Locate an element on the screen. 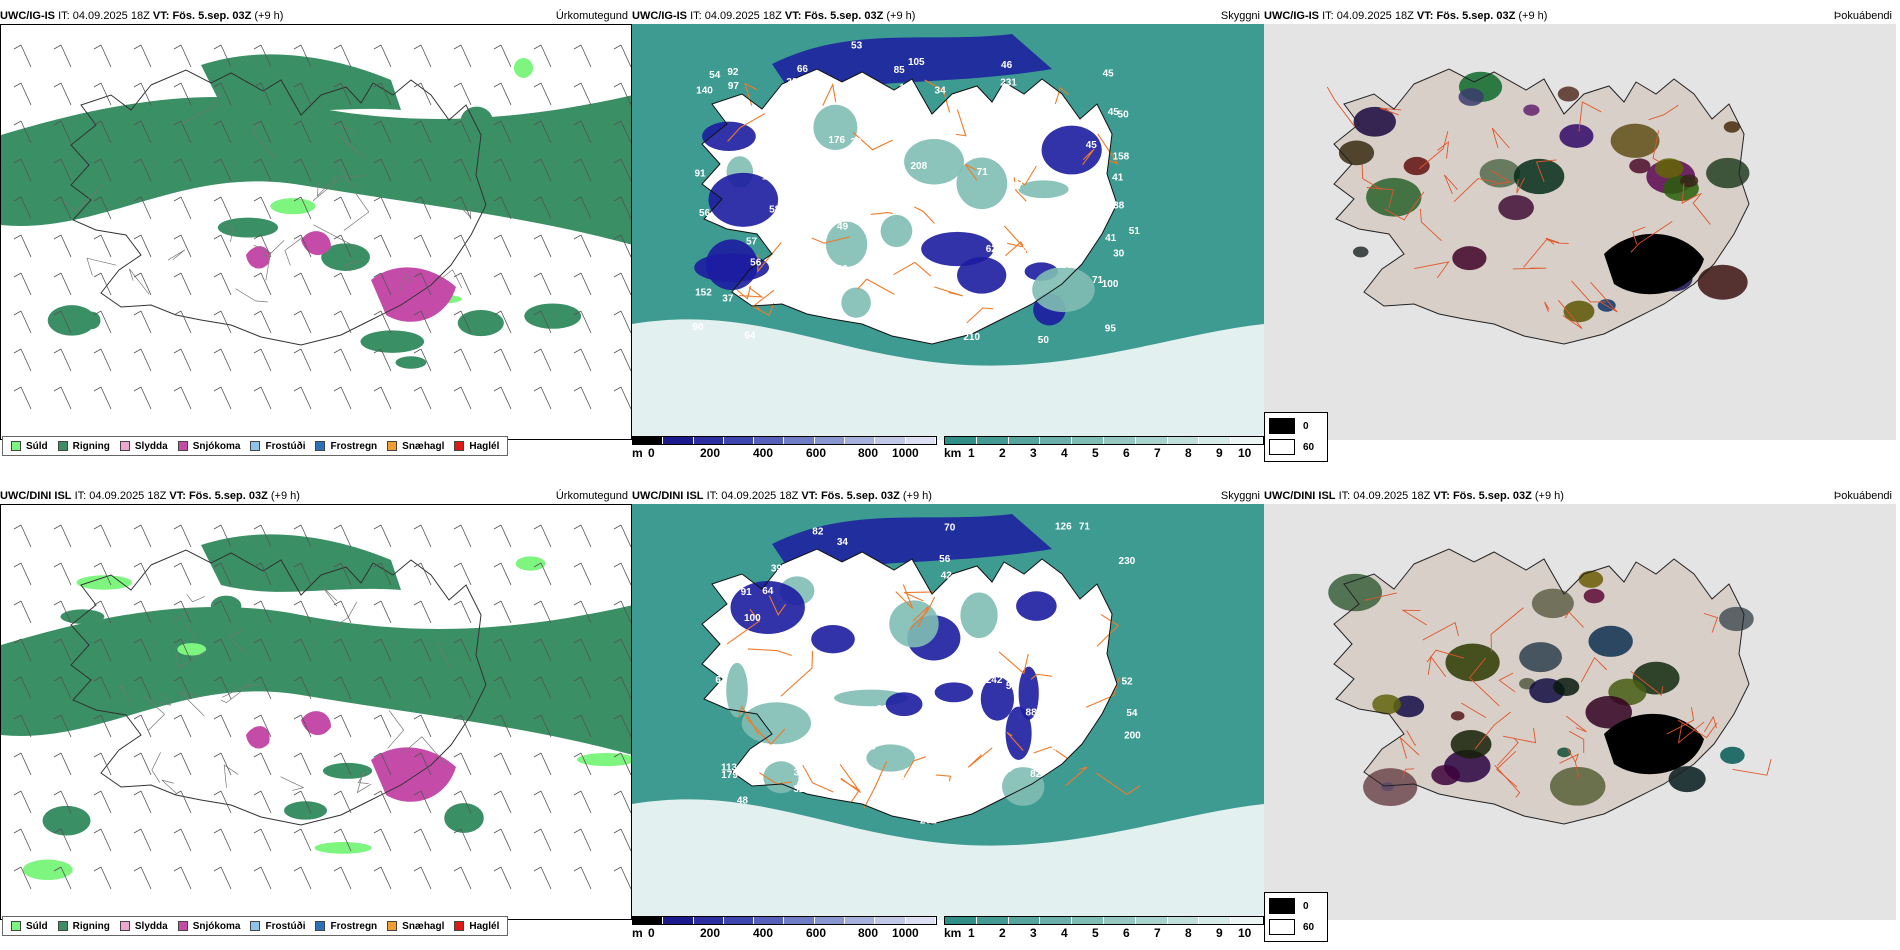  legend-label: Snæhagl is located at coordinates (423, 926).